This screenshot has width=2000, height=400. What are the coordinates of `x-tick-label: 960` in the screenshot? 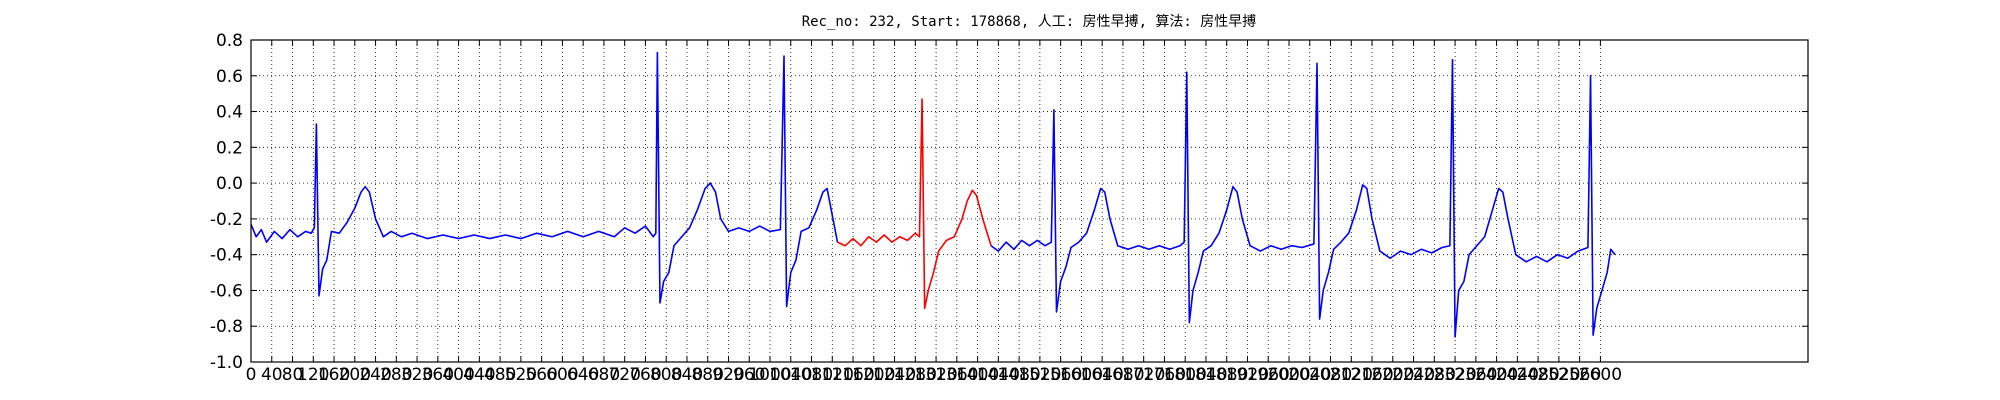 It's located at (749, 375).